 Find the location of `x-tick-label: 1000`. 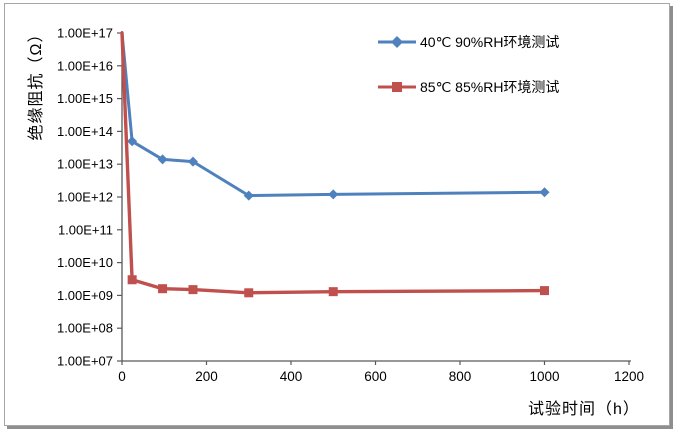

x-tick-label: 1000 is located at coordinates (544, 376).